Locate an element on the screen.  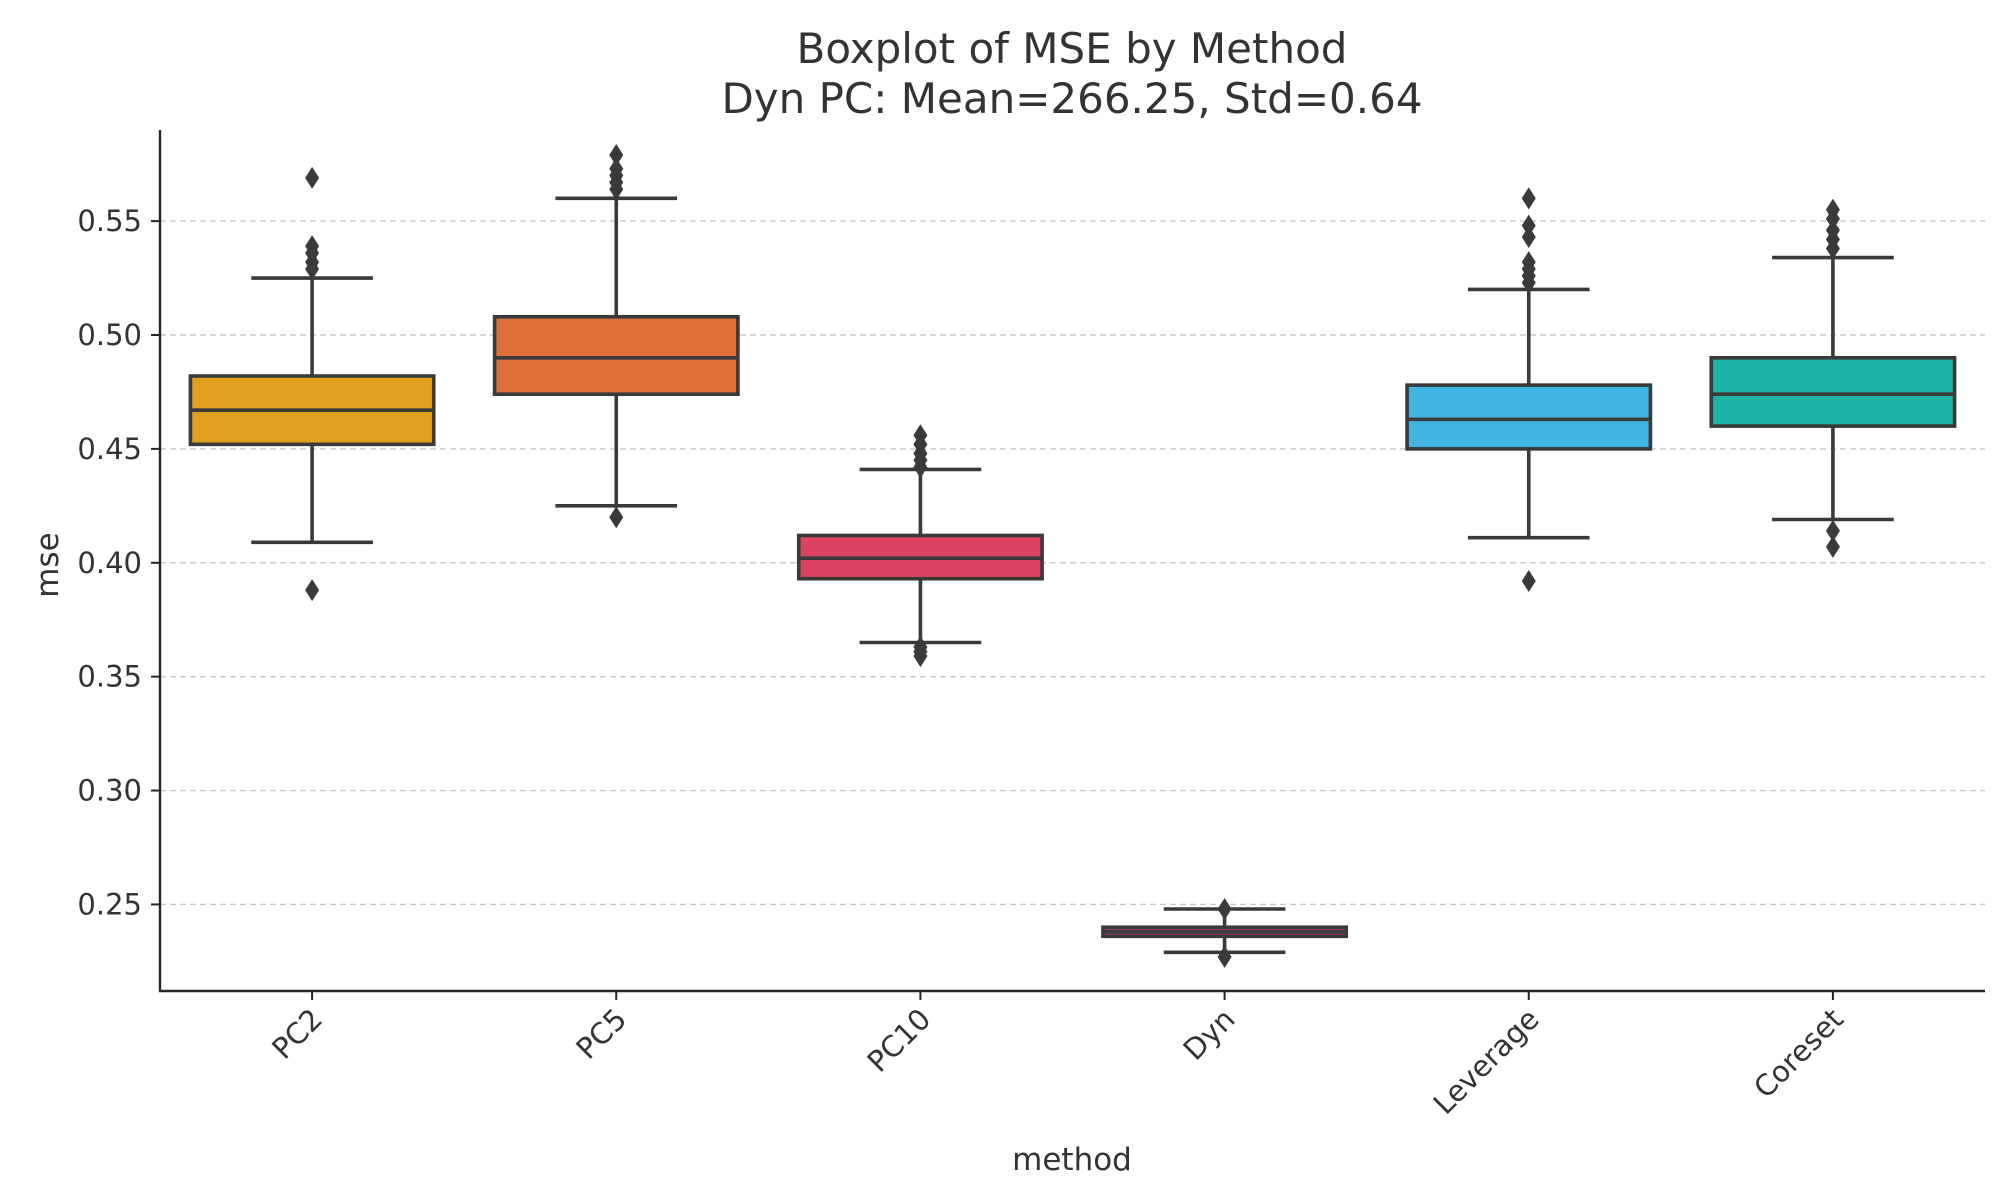
x-tick-label: PC10 is located at coordinates (899, 1040).